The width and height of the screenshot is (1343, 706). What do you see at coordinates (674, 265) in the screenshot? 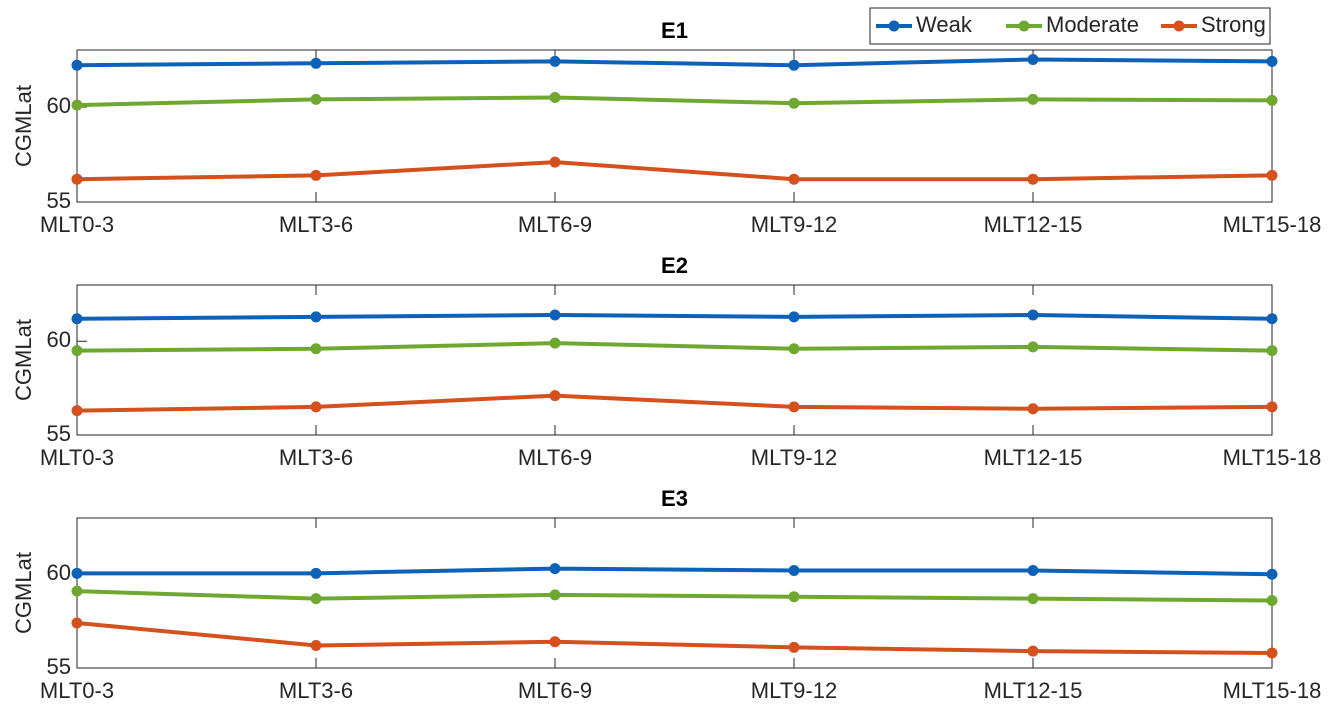
I see `chart-title: E2` at bounding box center [674, 265].